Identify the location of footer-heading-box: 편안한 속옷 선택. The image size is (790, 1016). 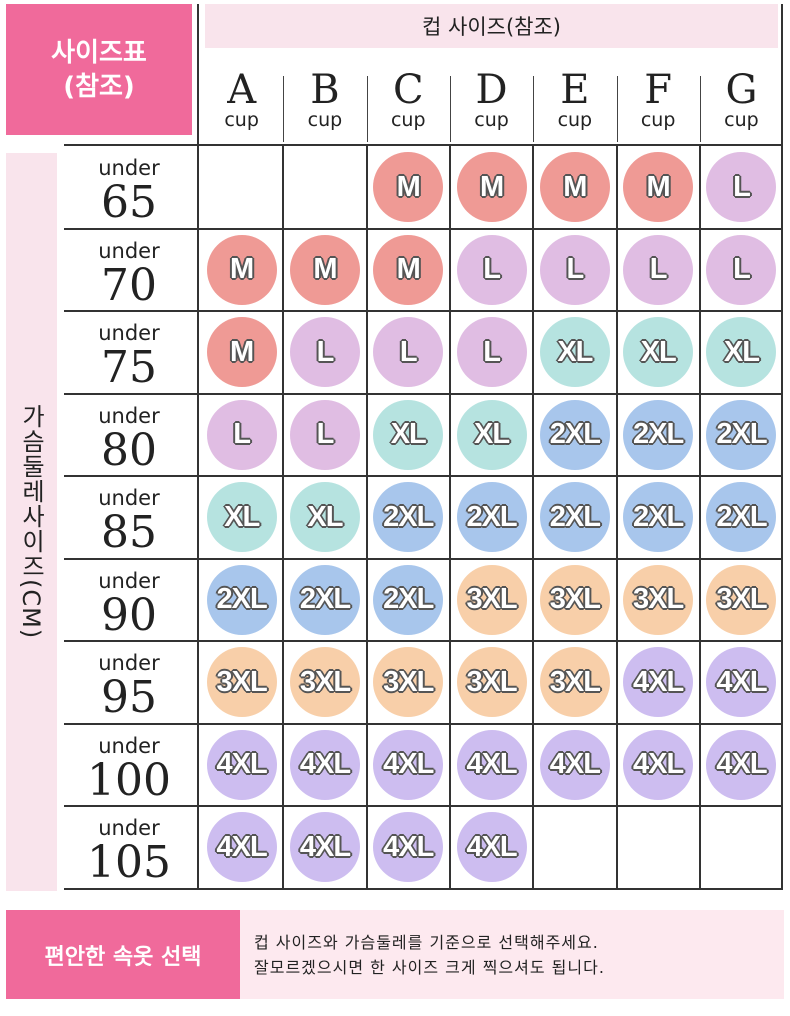
(123, 954).